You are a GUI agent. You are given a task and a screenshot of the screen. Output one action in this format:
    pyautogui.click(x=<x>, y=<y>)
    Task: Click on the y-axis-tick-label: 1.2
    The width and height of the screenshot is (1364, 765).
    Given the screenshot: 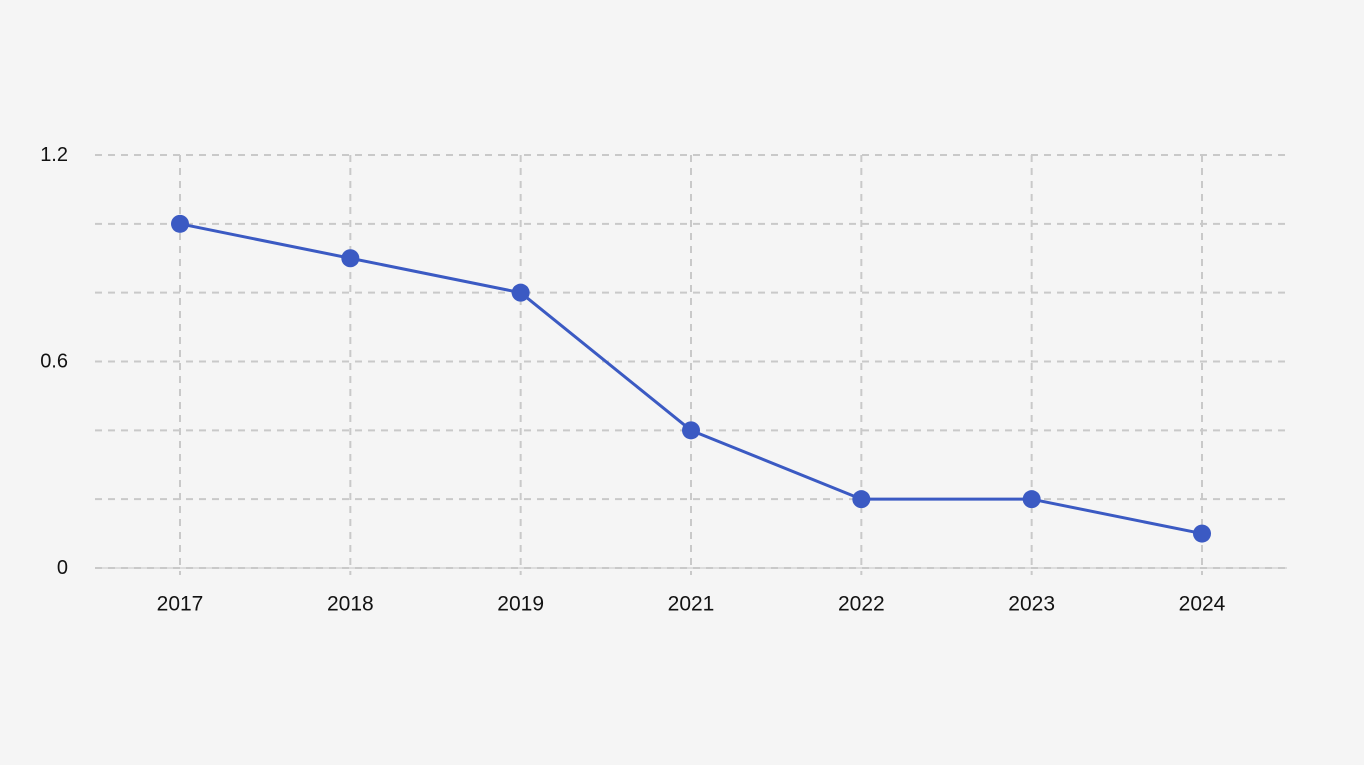 What is the action you would take?
    pyautogui.click(x=54, y=155)
    